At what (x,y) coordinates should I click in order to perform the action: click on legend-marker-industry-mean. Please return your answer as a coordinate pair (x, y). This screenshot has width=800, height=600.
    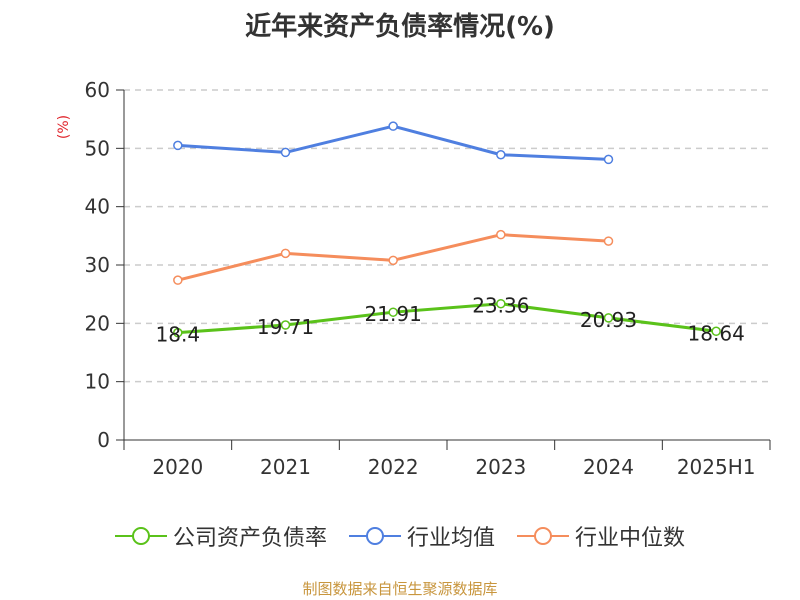
    Looking at the image, I should click on (374, 536).